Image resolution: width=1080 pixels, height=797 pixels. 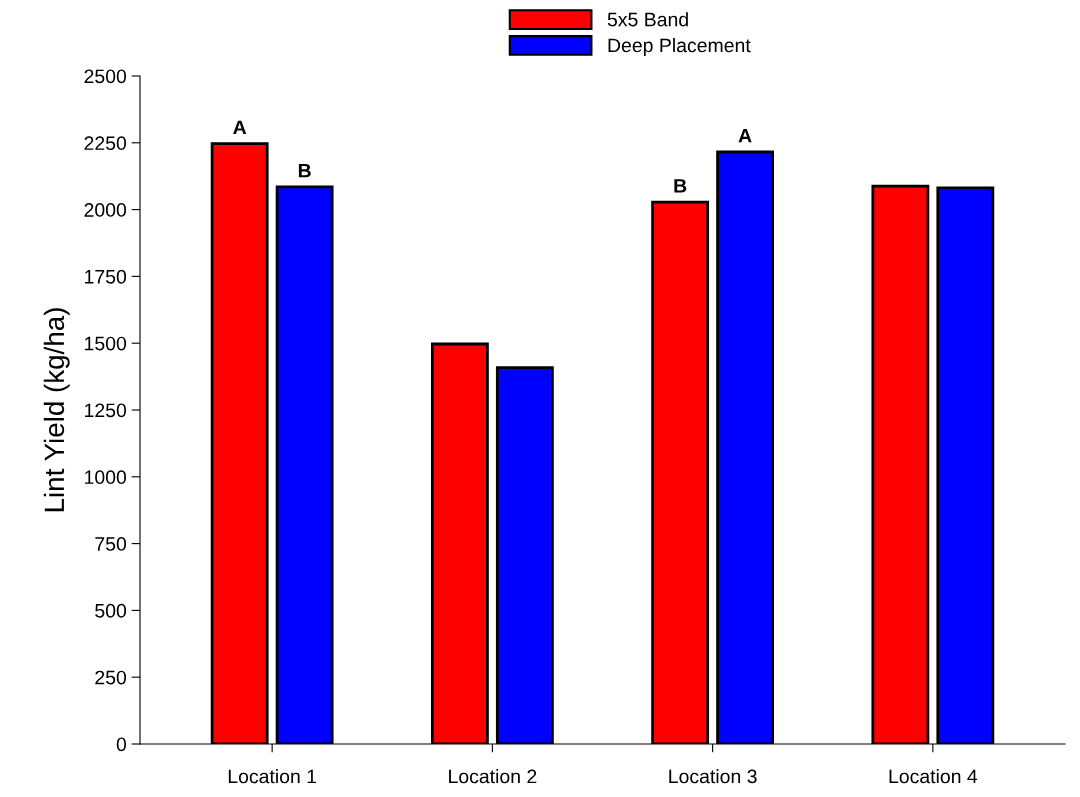 I want to click on y-tick-label: 2500, so click(x=105, y=76).